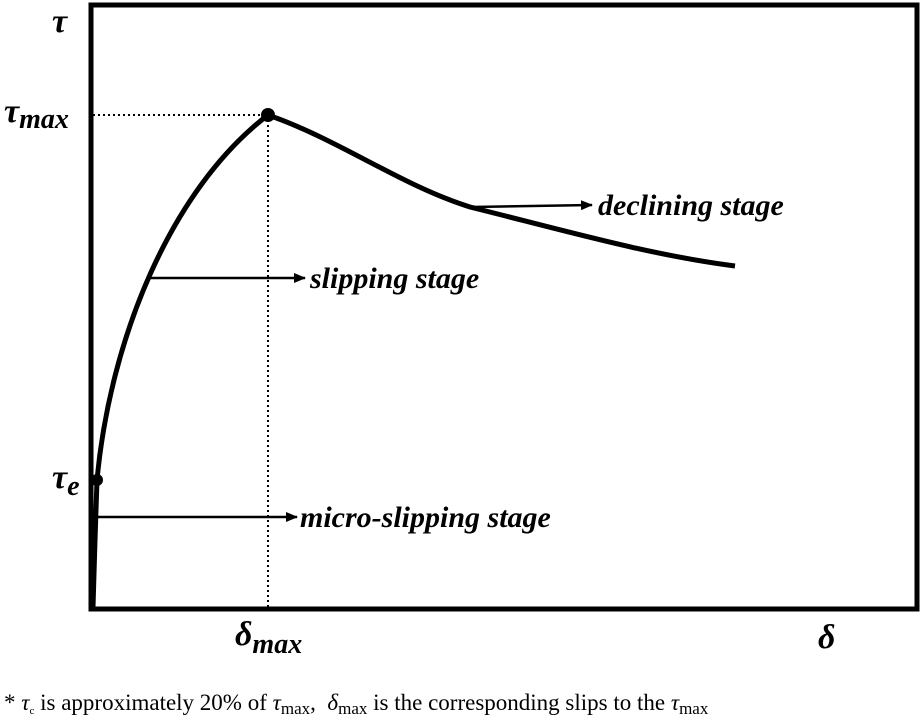 This screenshot has width=923, height=722. What do you see at coordinates (60, 21) in the screenshot?
I see `y-axis-symbol: τ` at bounding box center [60, 21].